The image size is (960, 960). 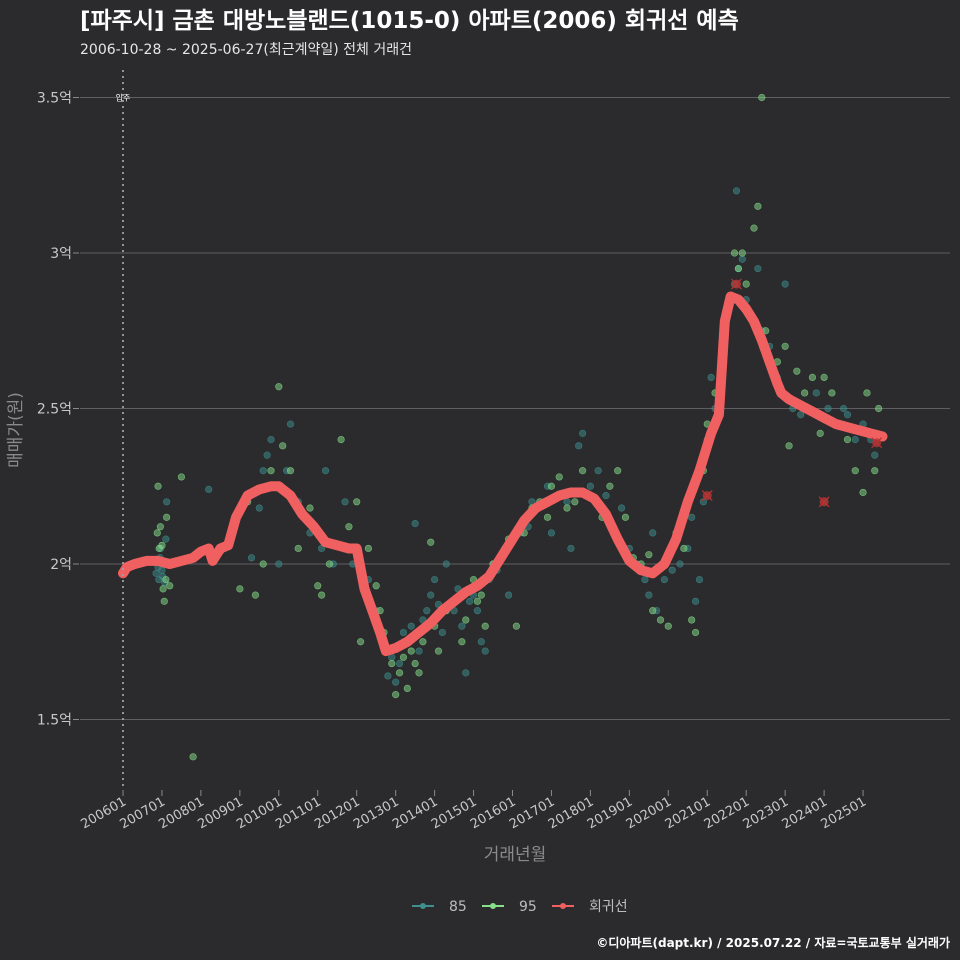 What do you see at coordinates (458, 907) in the screenshot?
I see `legend-label: 85` at bounding box center [458, 907].